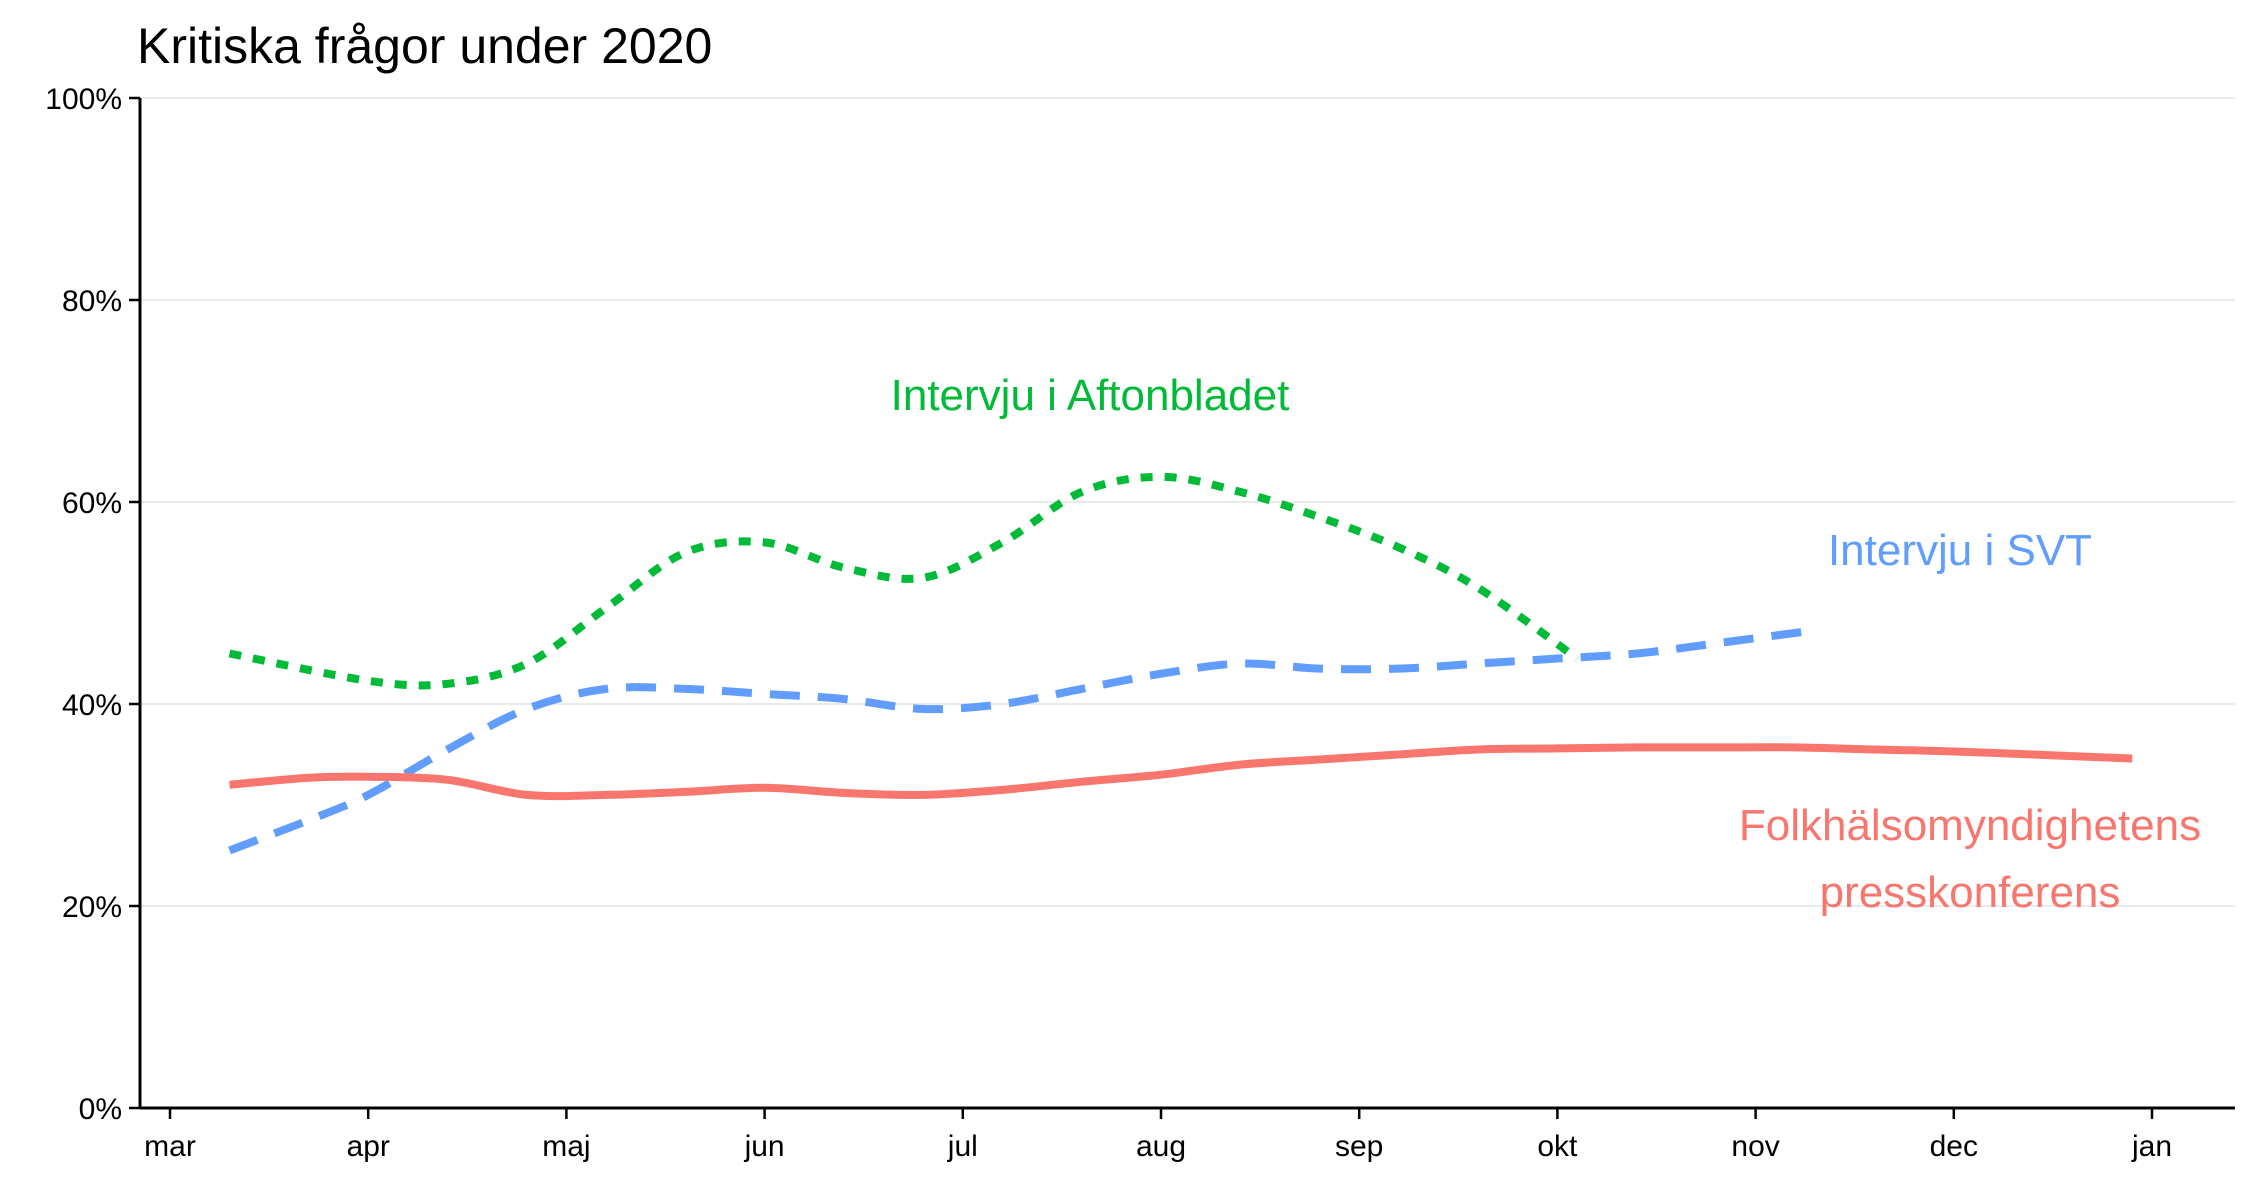 The image size is (2244, 1181). I want to click on x-tick-label: dec, so click(1954, 1146).